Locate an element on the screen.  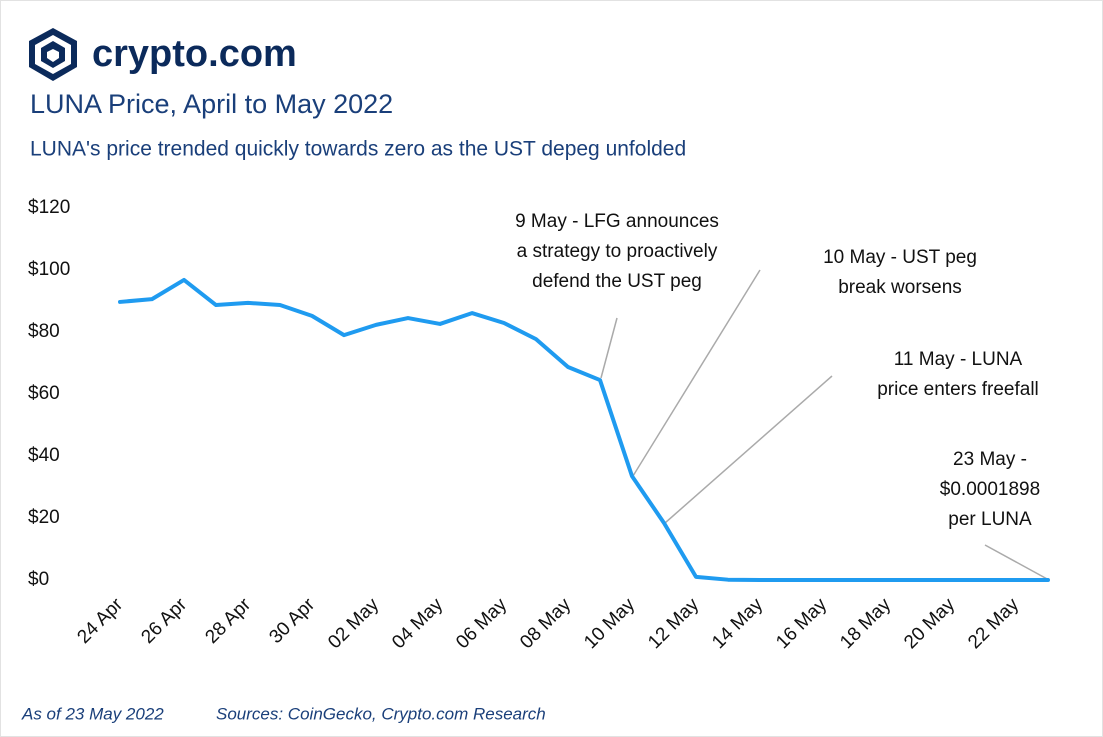
annotation: a strategy to proactively is located at coordinates (617, 251).